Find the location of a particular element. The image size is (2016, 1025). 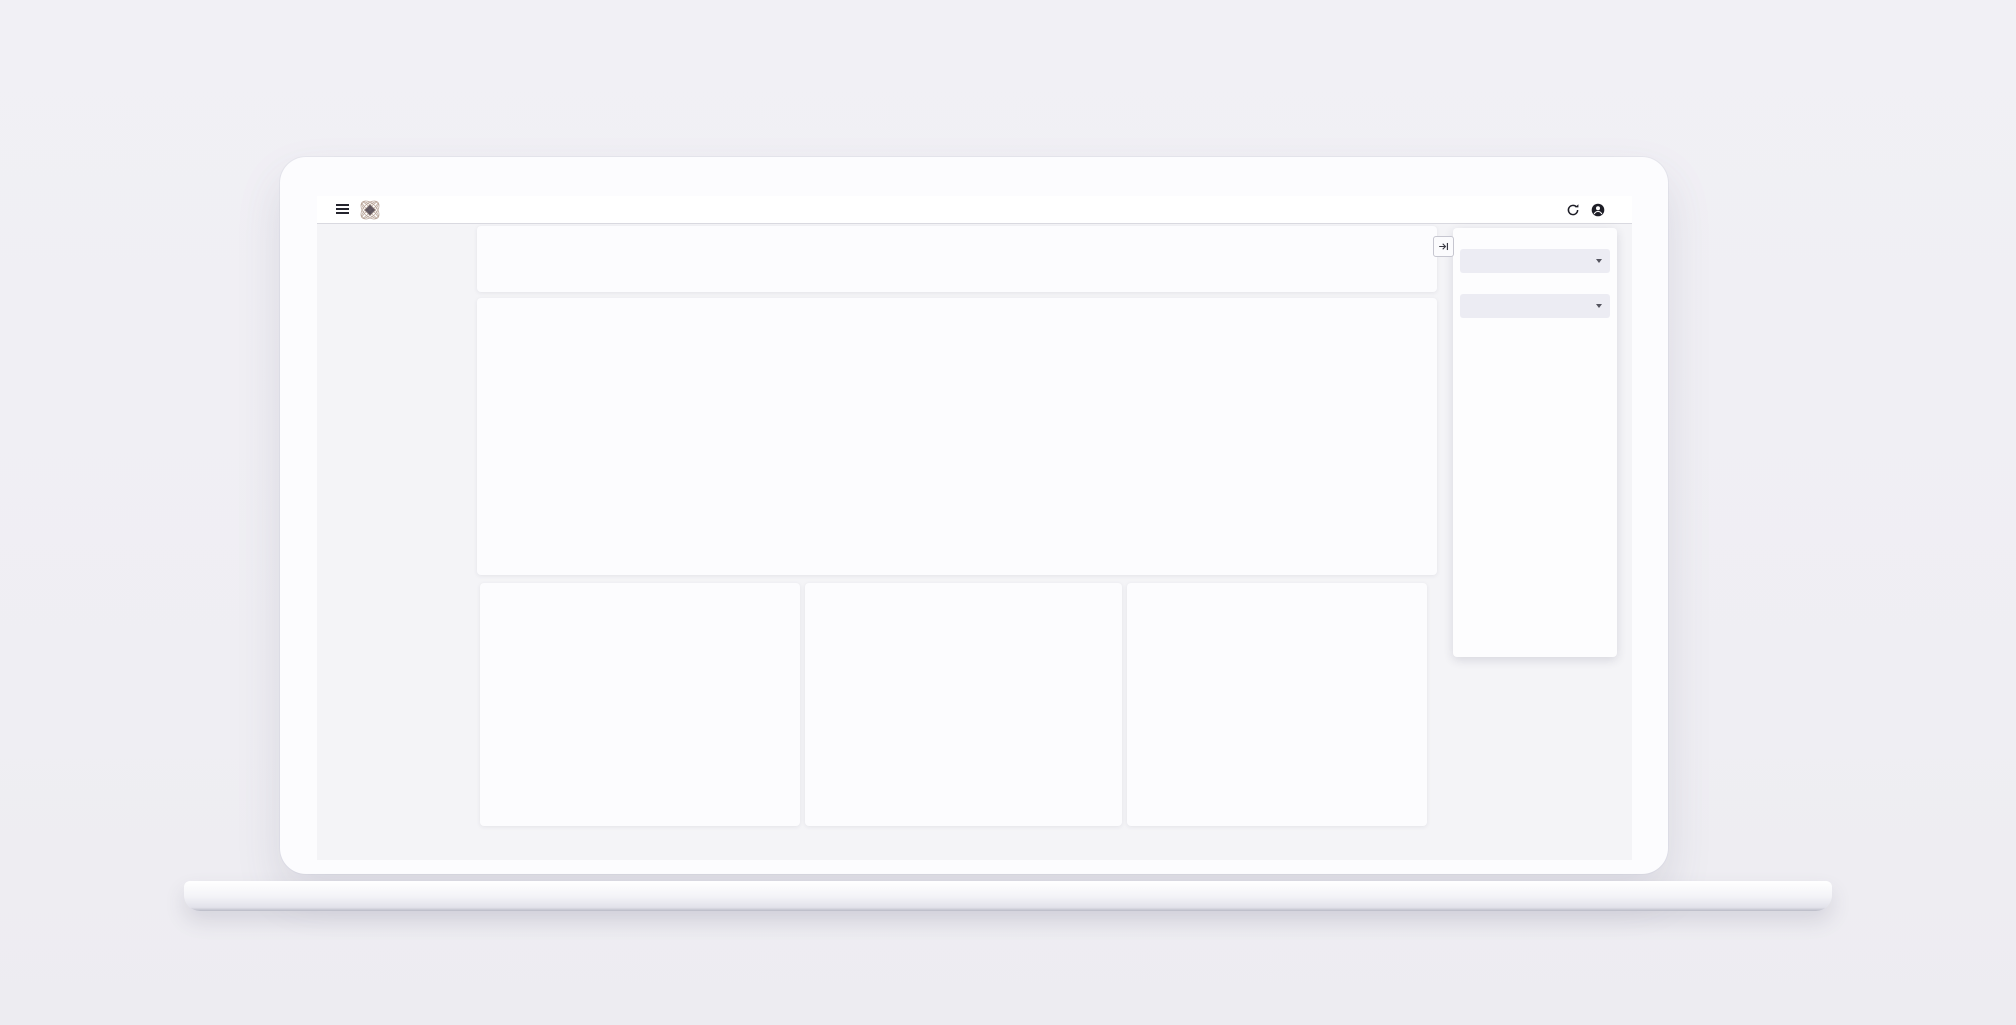

overview-panel is located at coordinates (957, 436).